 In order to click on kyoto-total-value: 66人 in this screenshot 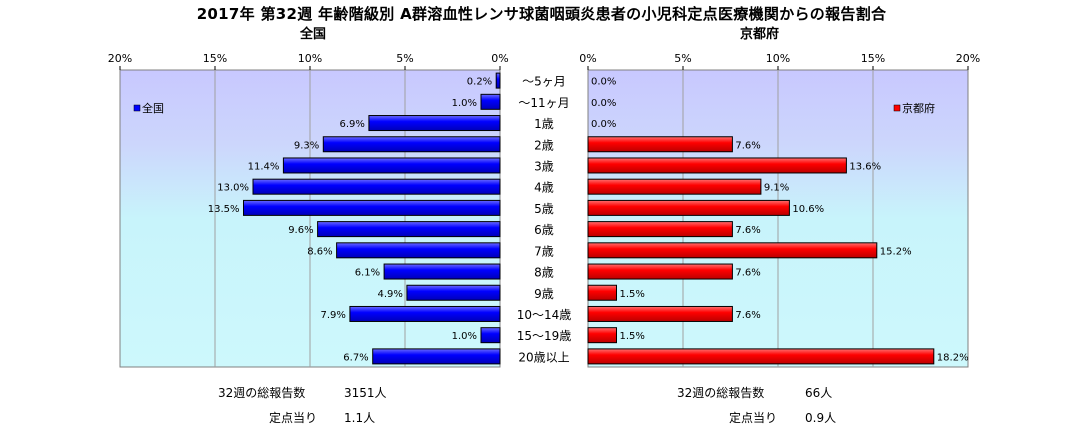, I will do `click(819, 393)`.